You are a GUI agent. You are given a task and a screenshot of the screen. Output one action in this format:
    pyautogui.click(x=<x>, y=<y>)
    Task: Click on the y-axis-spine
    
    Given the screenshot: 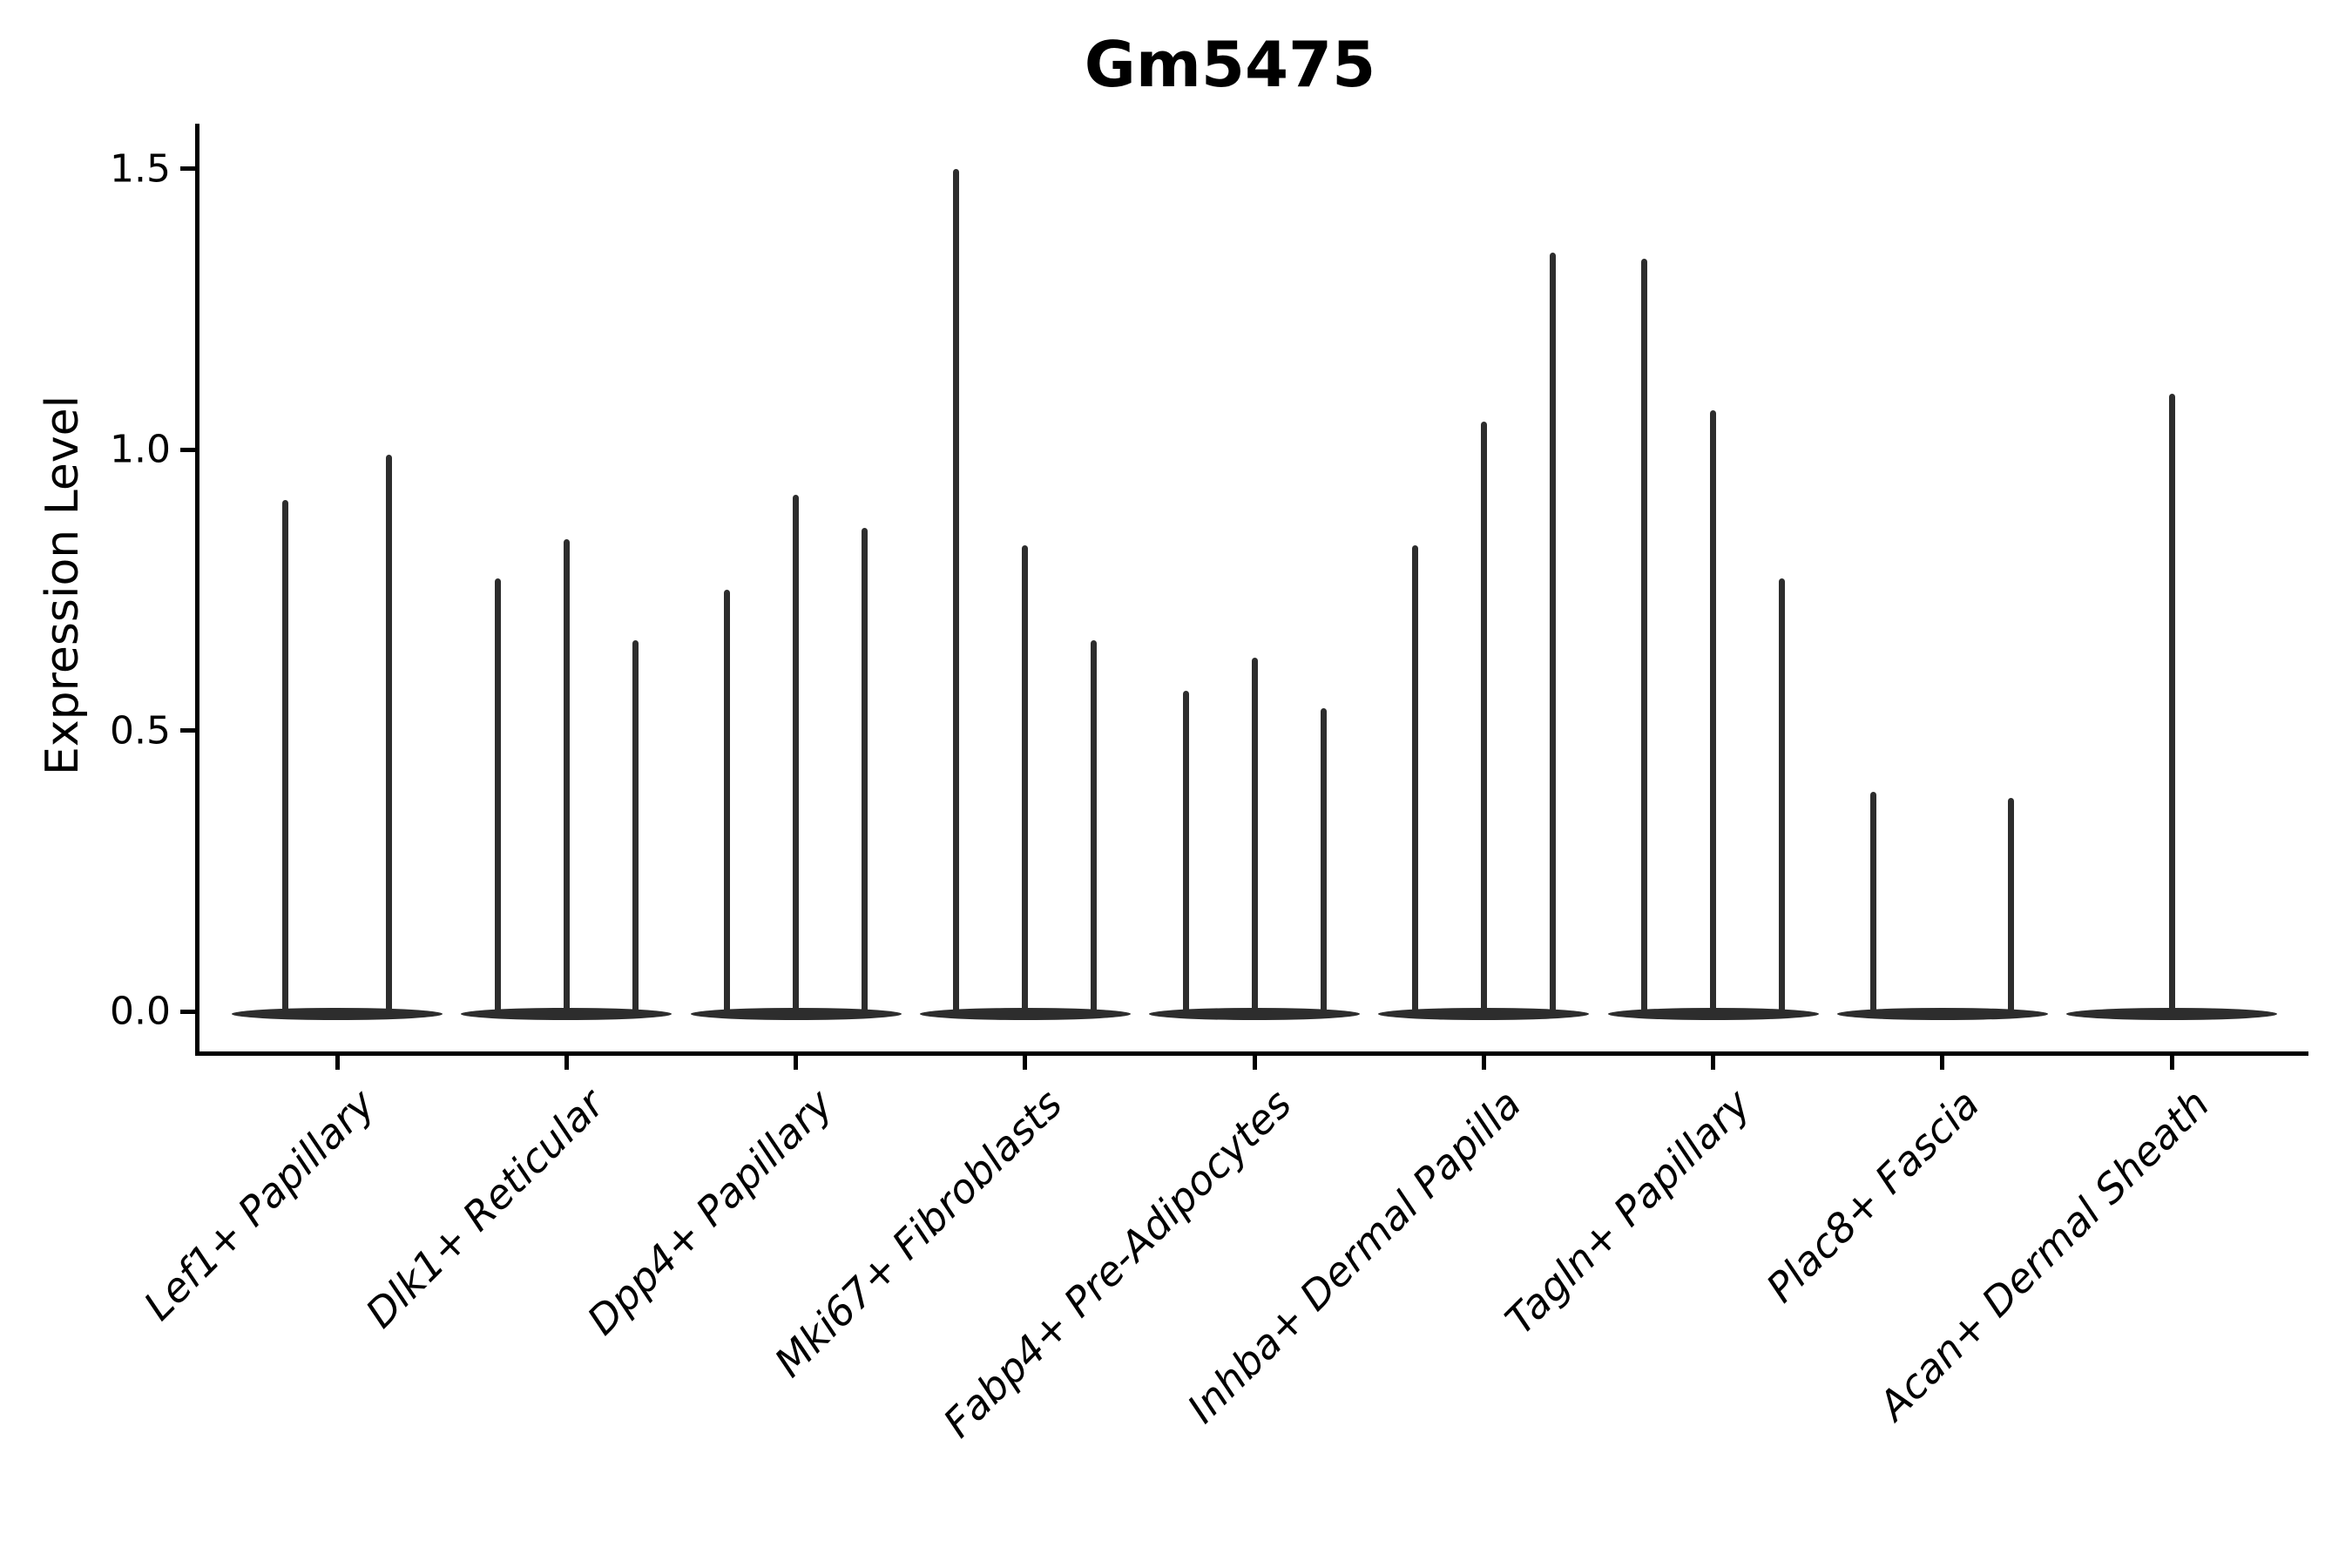 What is the action you would take?
    pyautogui.click(x=197, y=590)
    